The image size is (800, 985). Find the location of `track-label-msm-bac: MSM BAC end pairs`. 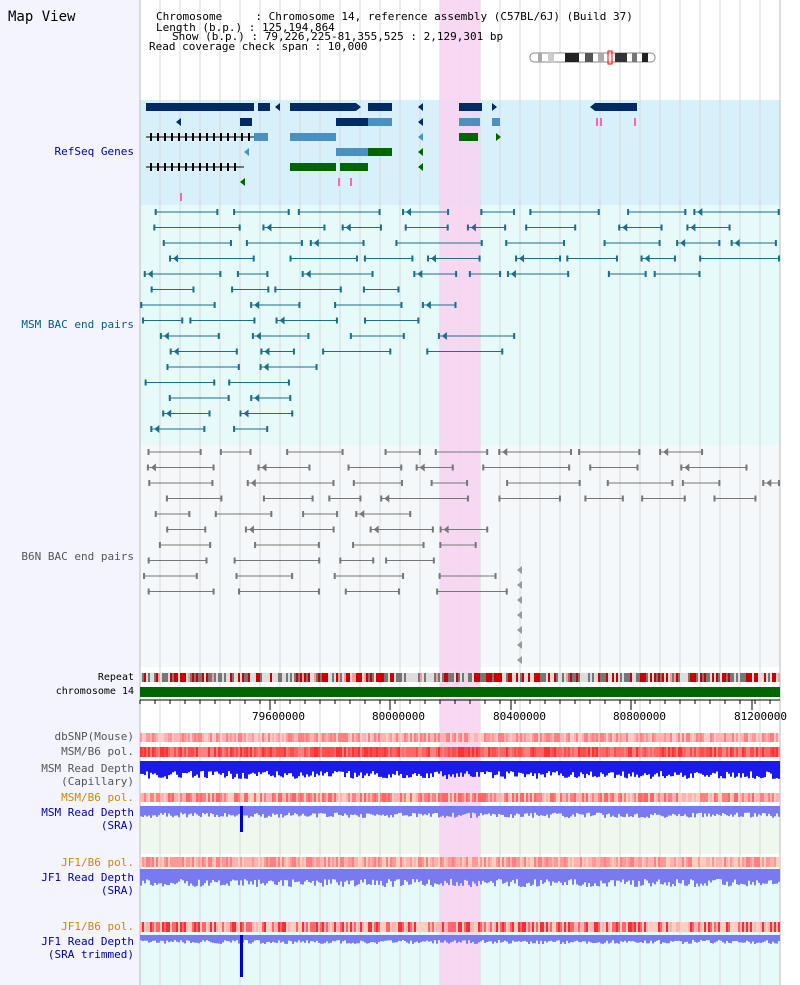

track-label-msm-bac: MSM BAC end pairs is located at coordinates (77, 324).